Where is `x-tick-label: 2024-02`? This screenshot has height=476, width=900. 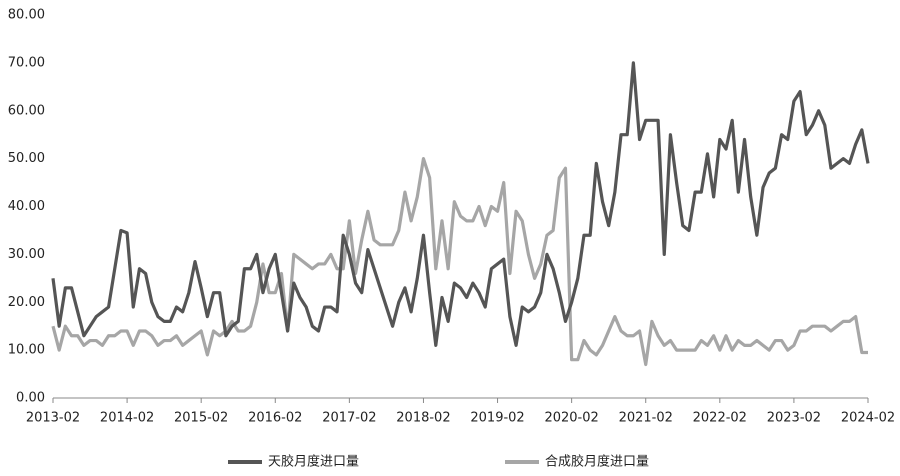 x-tick-label: 2024-02 is located at coordinates (868, 418).